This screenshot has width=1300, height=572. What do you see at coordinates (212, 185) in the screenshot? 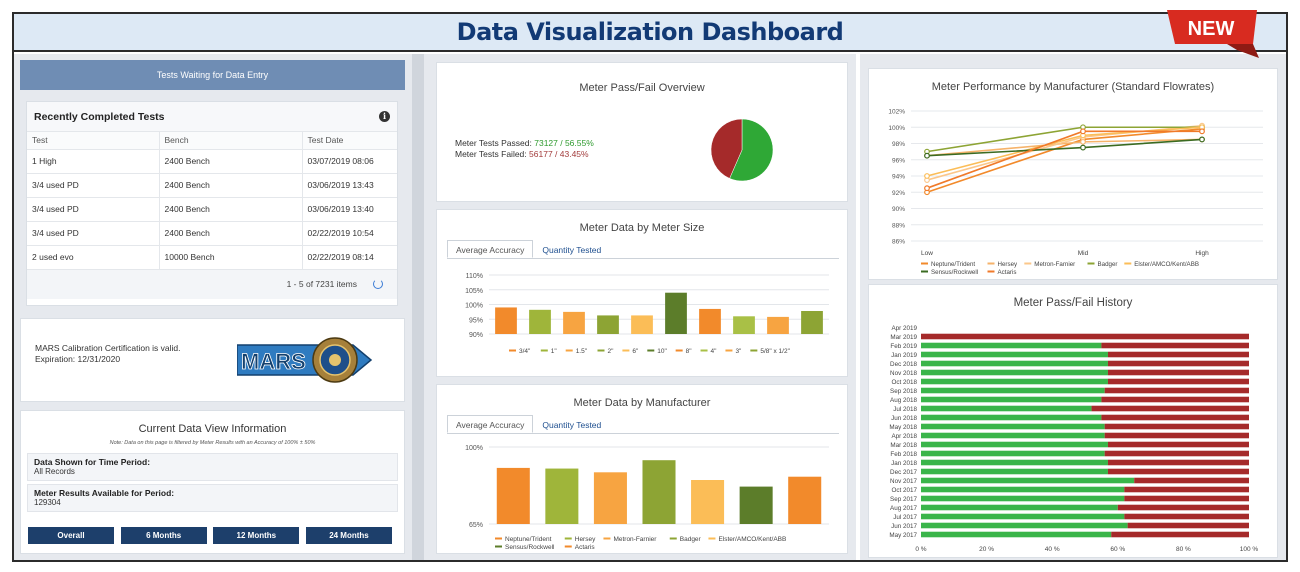
I see `table-row: 3/4 used PD 2400 Bench 03/06/2019 13:43` at bounding box center [212, 185].